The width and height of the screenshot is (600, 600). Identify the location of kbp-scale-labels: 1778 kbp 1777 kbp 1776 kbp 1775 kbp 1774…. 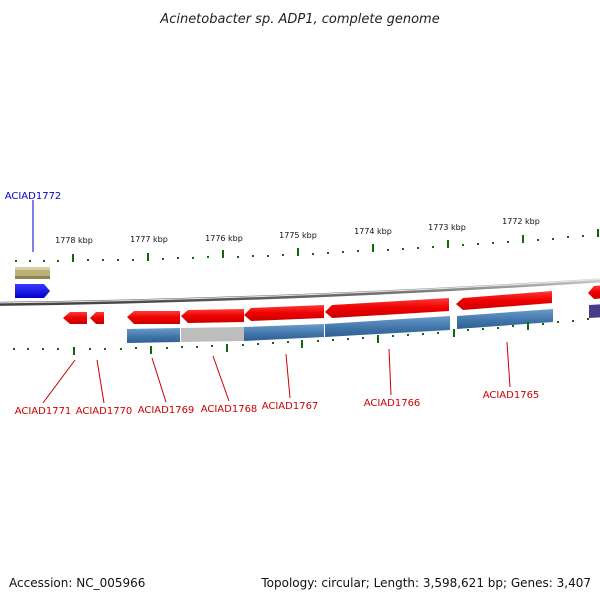
(297, 231).